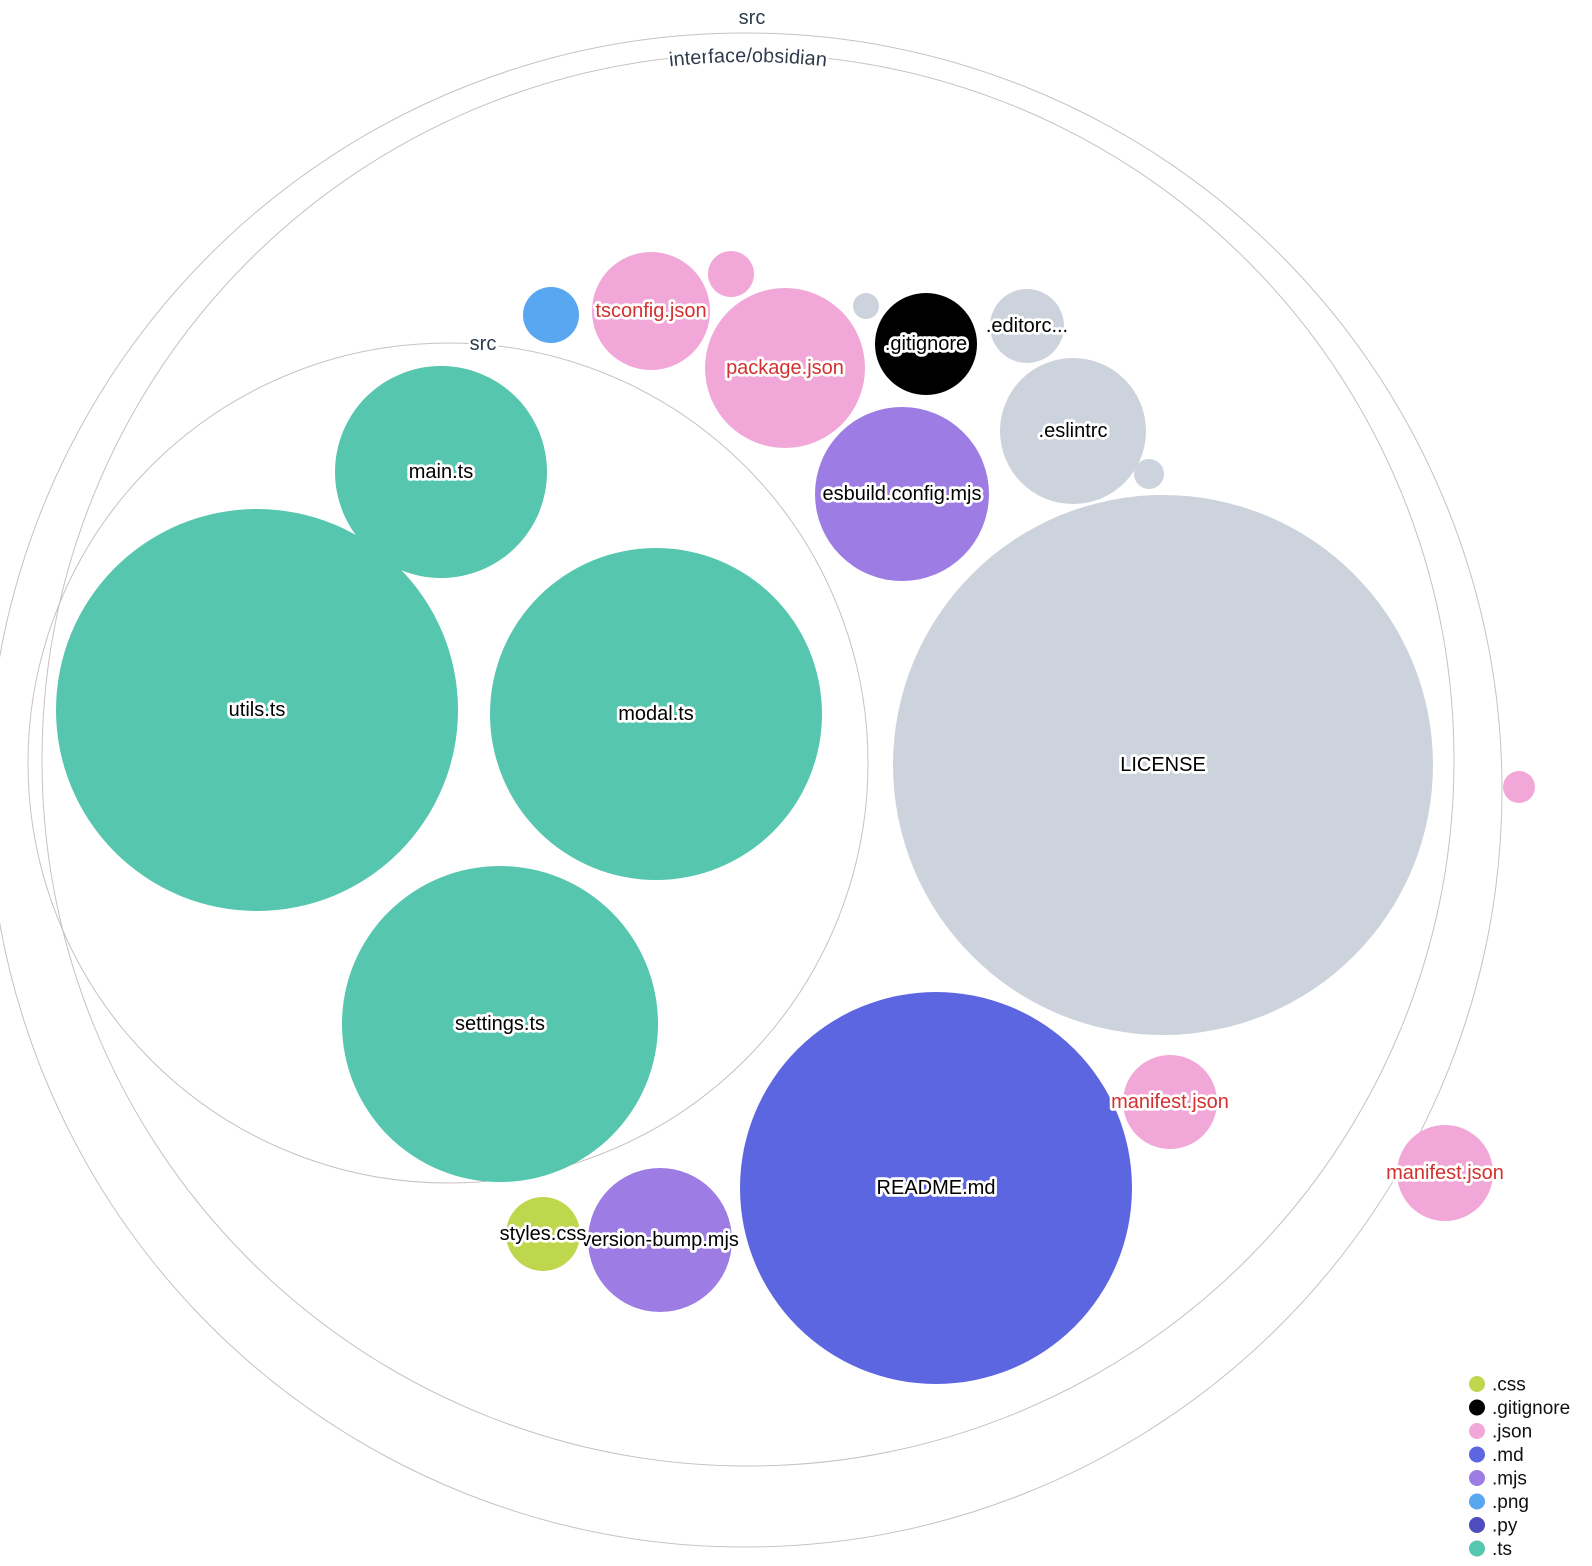 The image size is (1592, 1566). Describe the element at coordinates (483, 344) in the screenshot. I see `folder-label-src-inner: src` at that location.